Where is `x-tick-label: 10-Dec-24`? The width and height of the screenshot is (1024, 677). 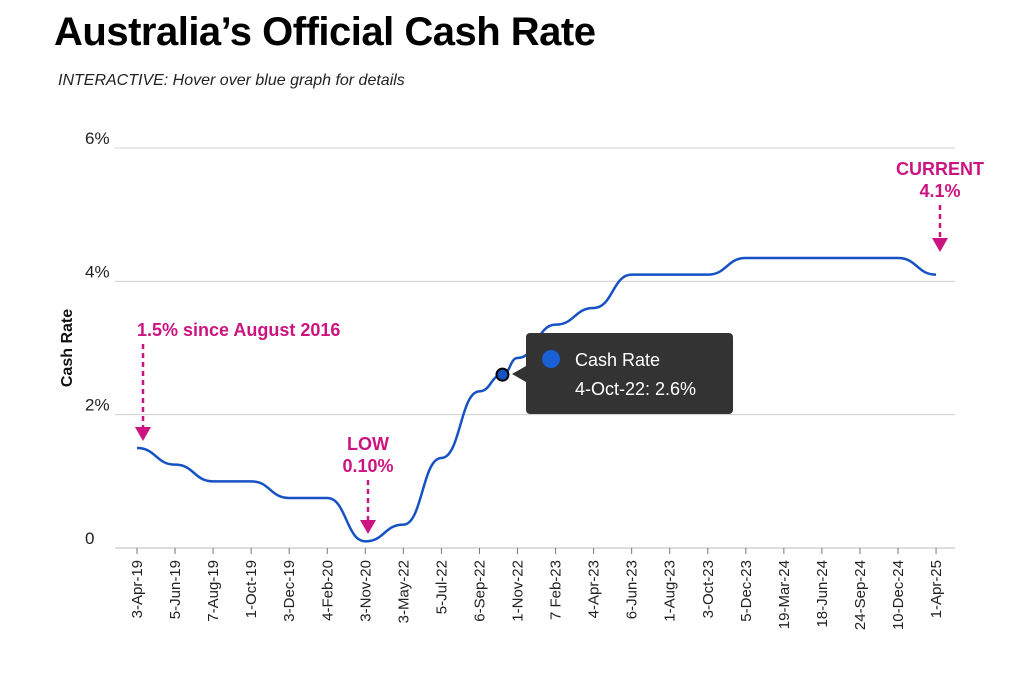
x-tick-label: 10-Dec-24 is located at coordinates (898, 595).